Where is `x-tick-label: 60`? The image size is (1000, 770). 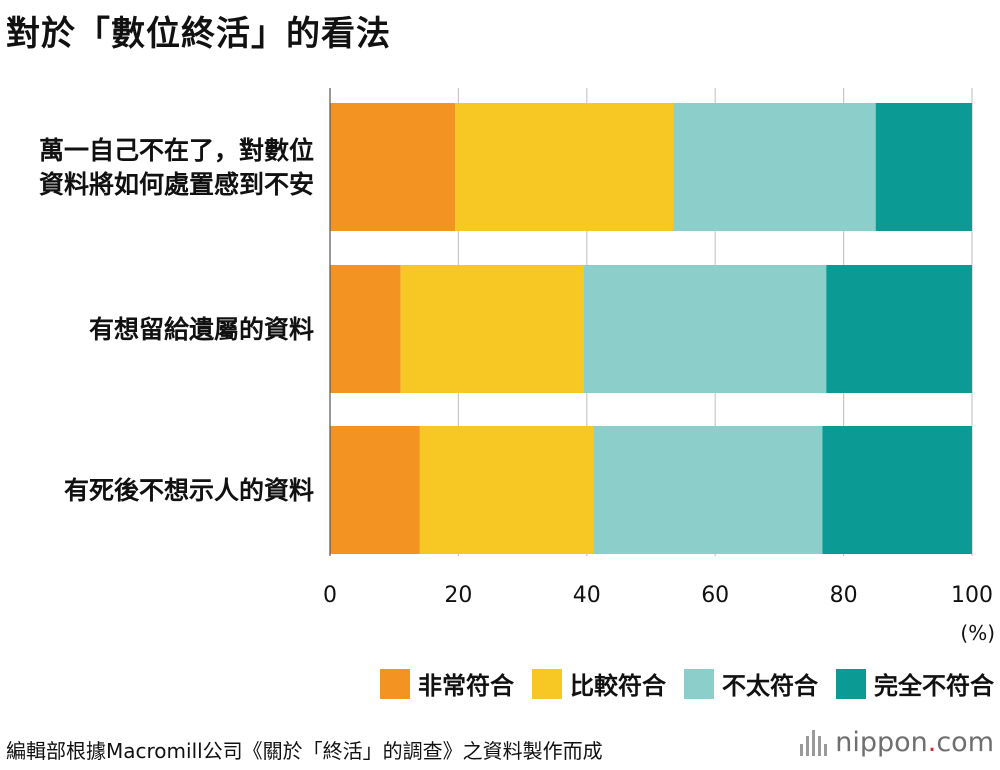 x-tick-label: 60 is located at coordinates (715, 595).